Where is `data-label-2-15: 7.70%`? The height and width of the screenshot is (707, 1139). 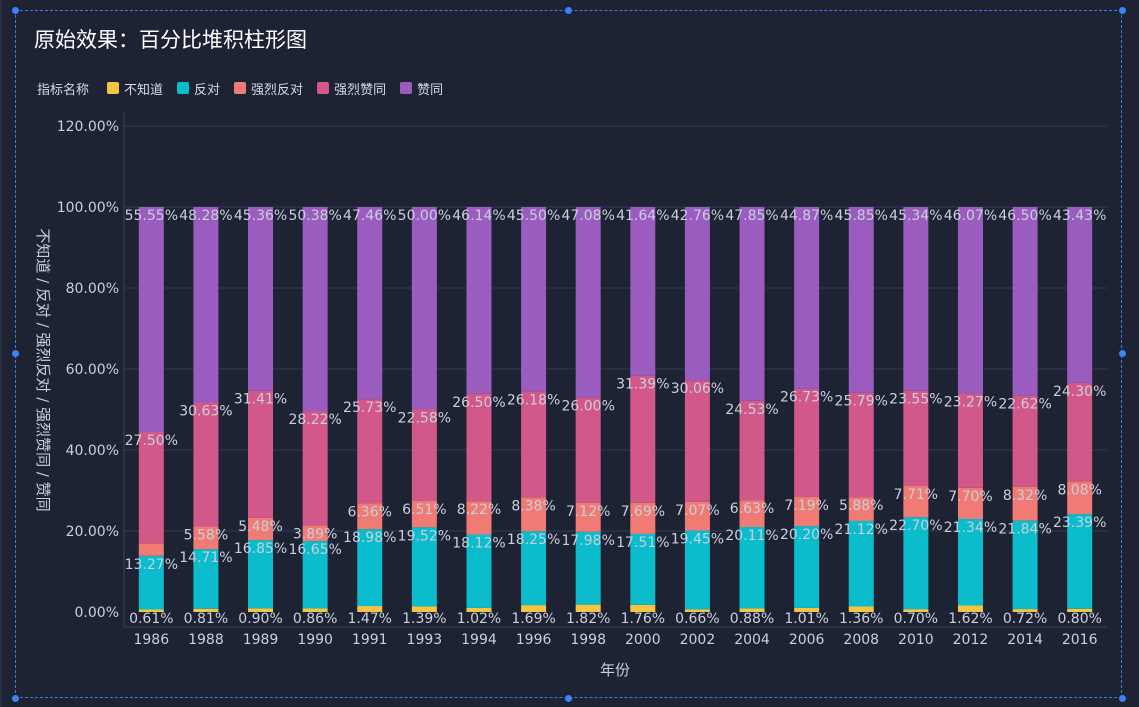 data-label-2-15: 7.70% is located at coordinates (970, 497).